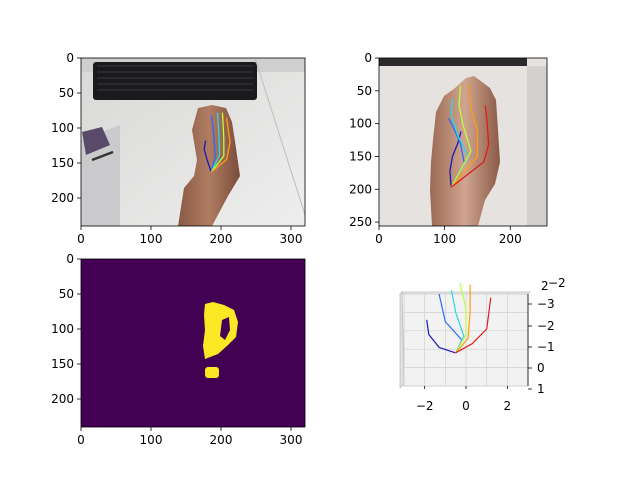 The width and height of the screenshot is (640, 480). What do you see at coordinates (402, 340) in the screenshot?
I see `3d-pane-left` at bounding box center [402, 340].